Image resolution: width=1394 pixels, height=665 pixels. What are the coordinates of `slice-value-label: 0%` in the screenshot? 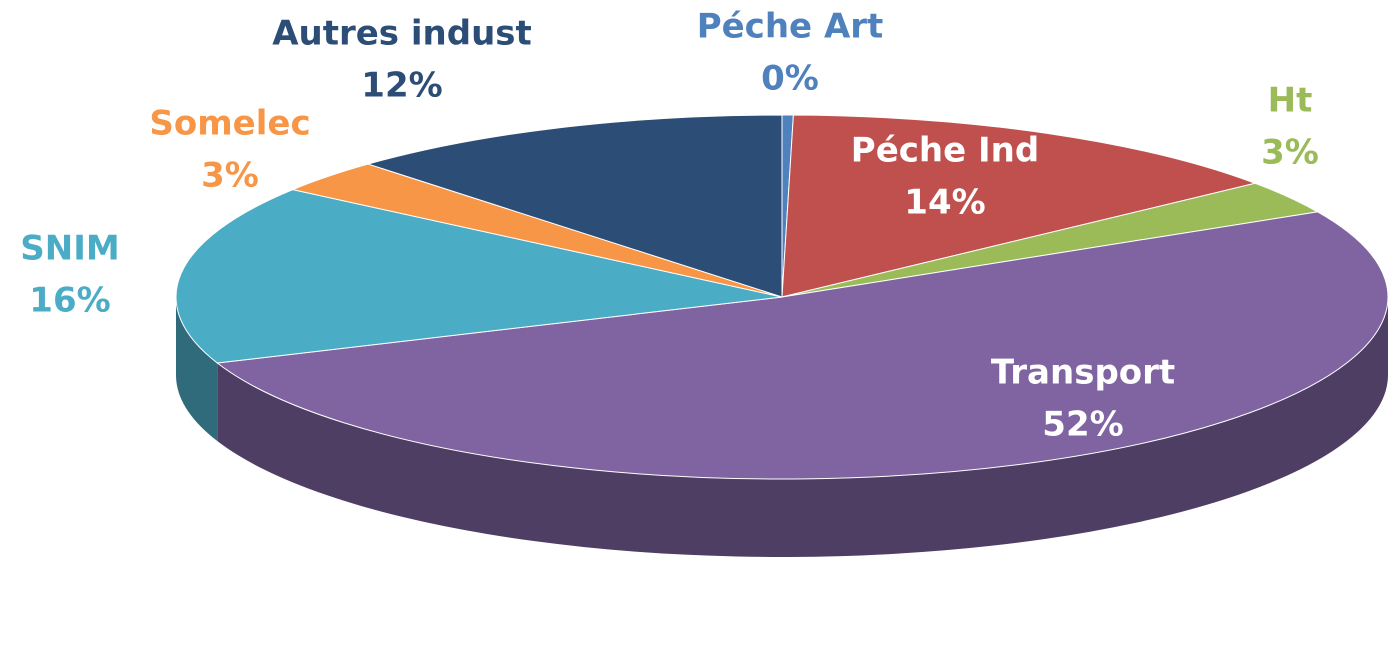 It's located at (790, 79).